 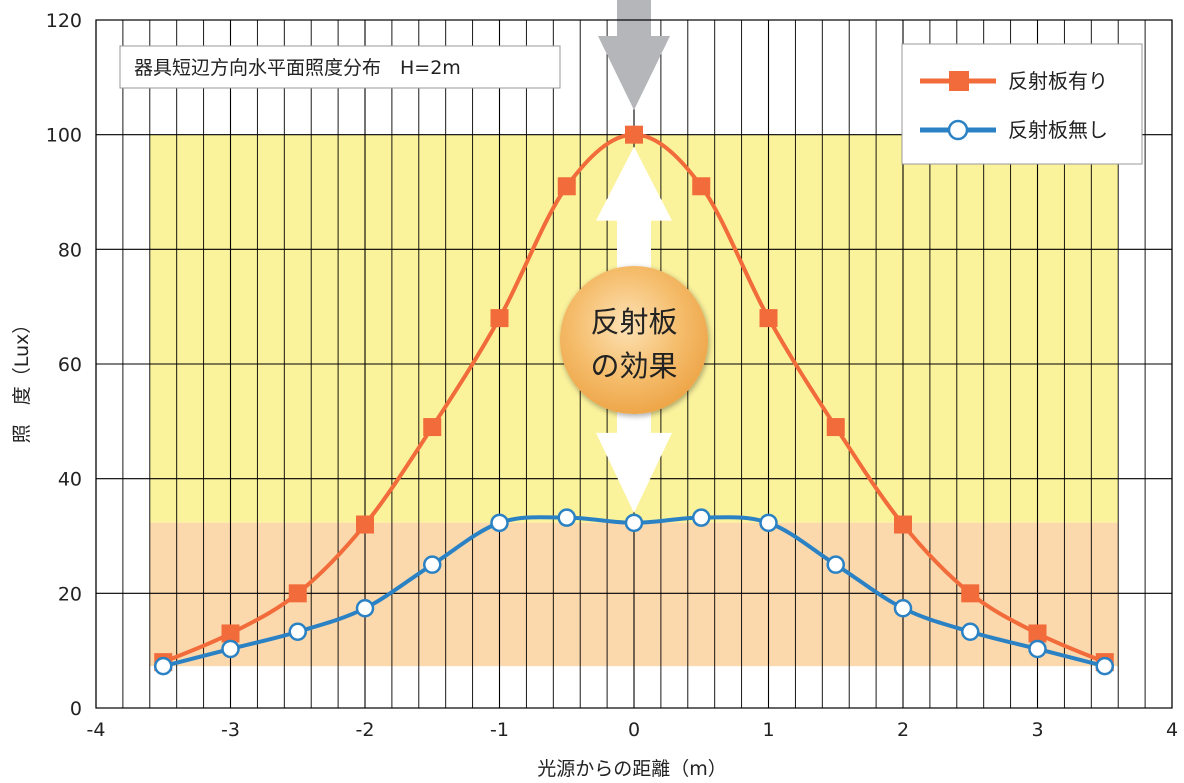 What do you see at coordinates (297, 68) in the screenshot?
I see `chart-title: 器具短辺方向水平面照度分布 H=2m` at bounding box center [297, 68].